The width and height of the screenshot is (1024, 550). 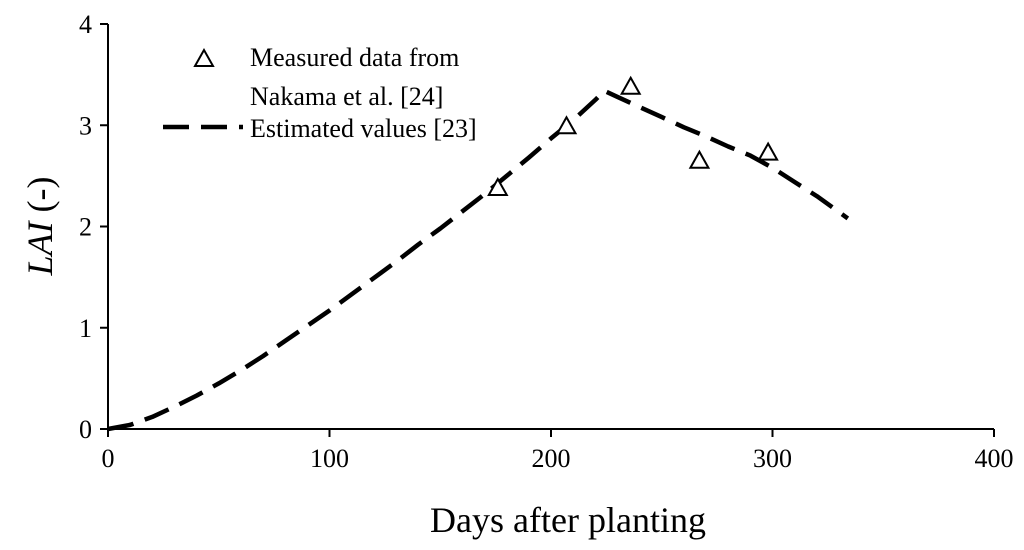 I want to click on y-axis-title: LAI (-), so click(x=40, y=227).